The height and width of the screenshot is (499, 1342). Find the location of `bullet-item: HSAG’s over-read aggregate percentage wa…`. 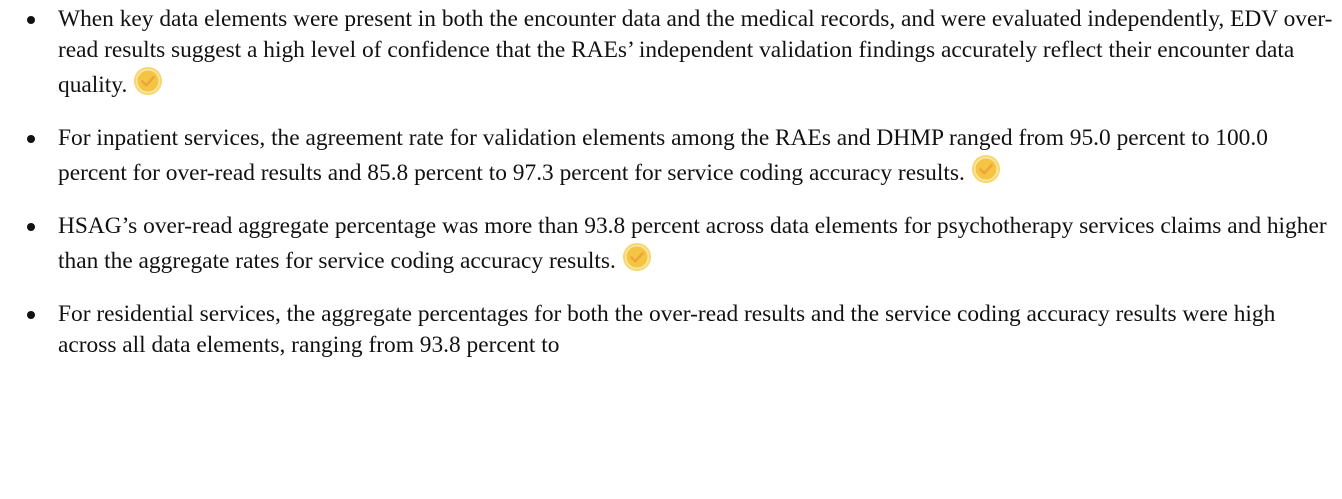

bullet-item: HSAG’s over-read aggregate percentage wa… is located at coordinates (671, 244).